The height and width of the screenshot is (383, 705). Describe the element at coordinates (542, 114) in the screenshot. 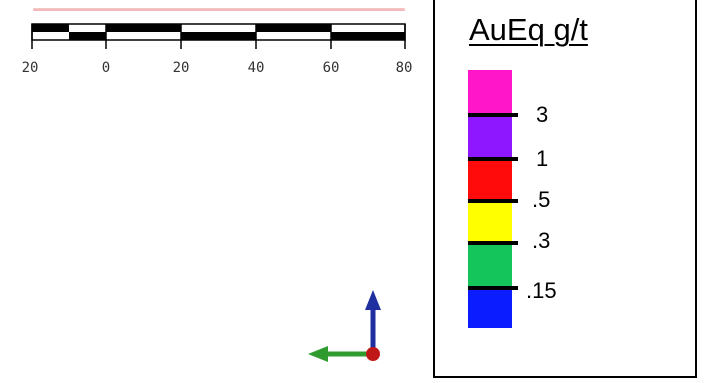

I see `legend-threshold-label: 3` at that location.